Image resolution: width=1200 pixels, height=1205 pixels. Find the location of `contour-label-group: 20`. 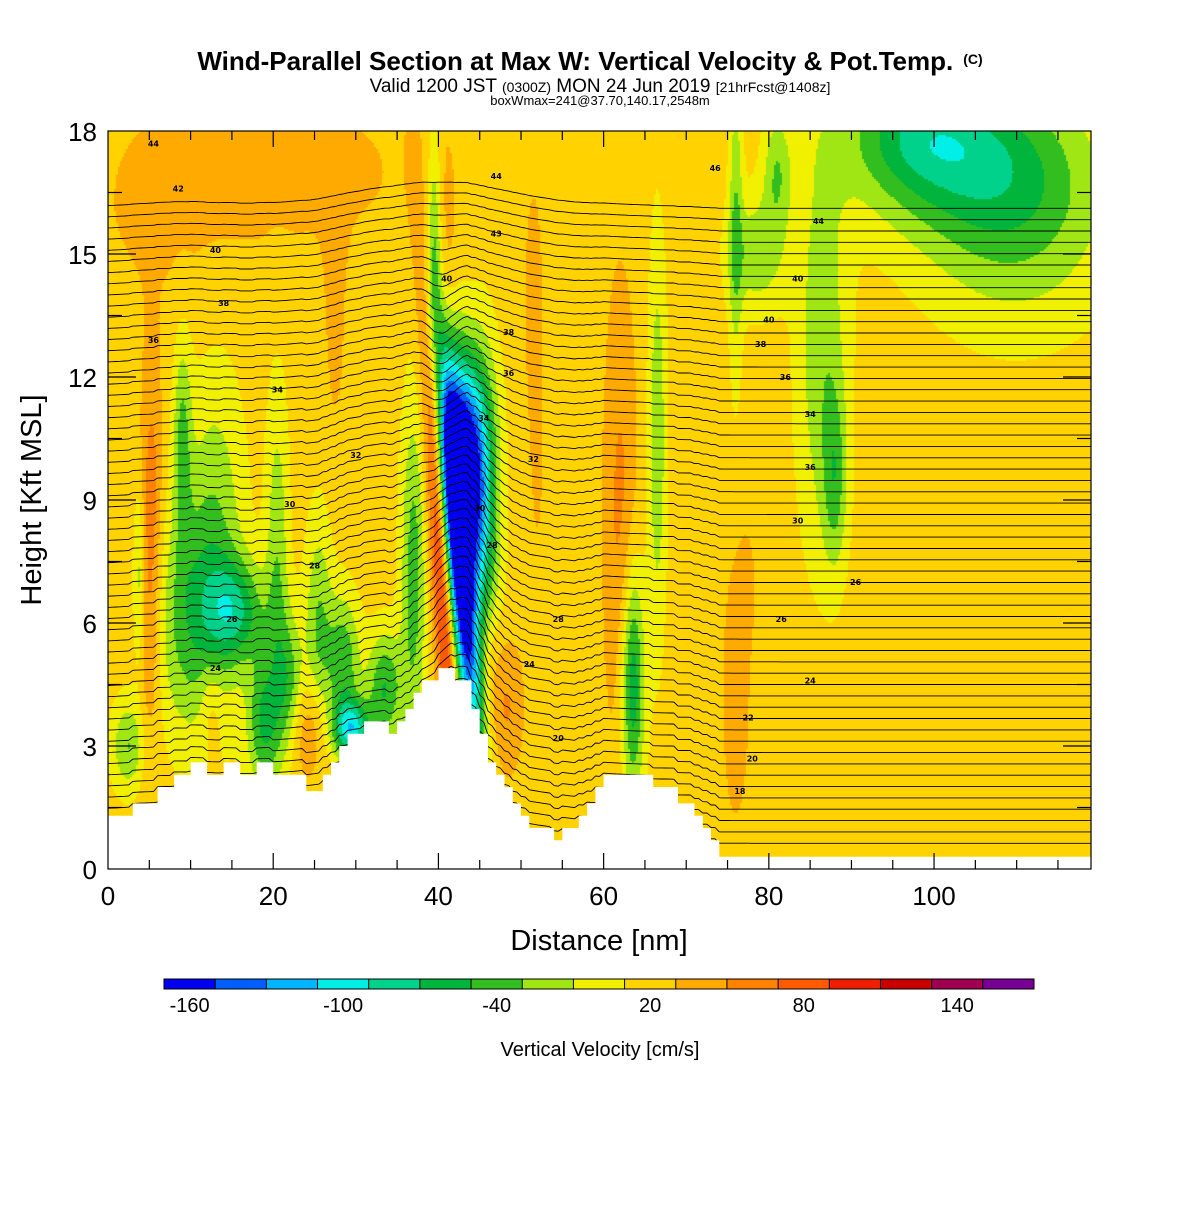

contour-label-group: 20 is located at coordinates (559, 738).